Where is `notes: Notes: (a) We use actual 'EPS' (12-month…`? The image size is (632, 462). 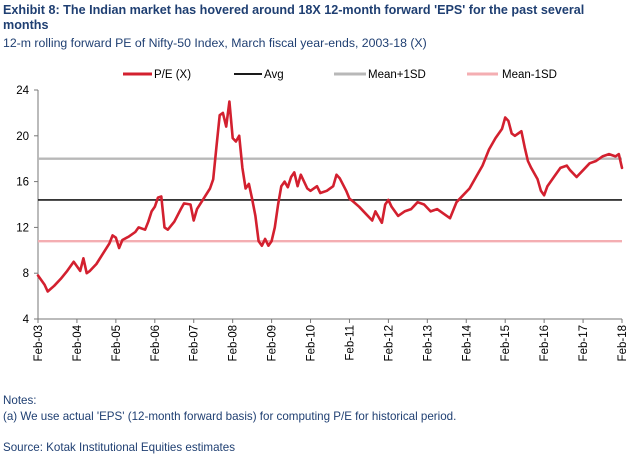 notes: Notes: (a) We use actual 'EPS' (12-month… is located at coordinates (229, 409).